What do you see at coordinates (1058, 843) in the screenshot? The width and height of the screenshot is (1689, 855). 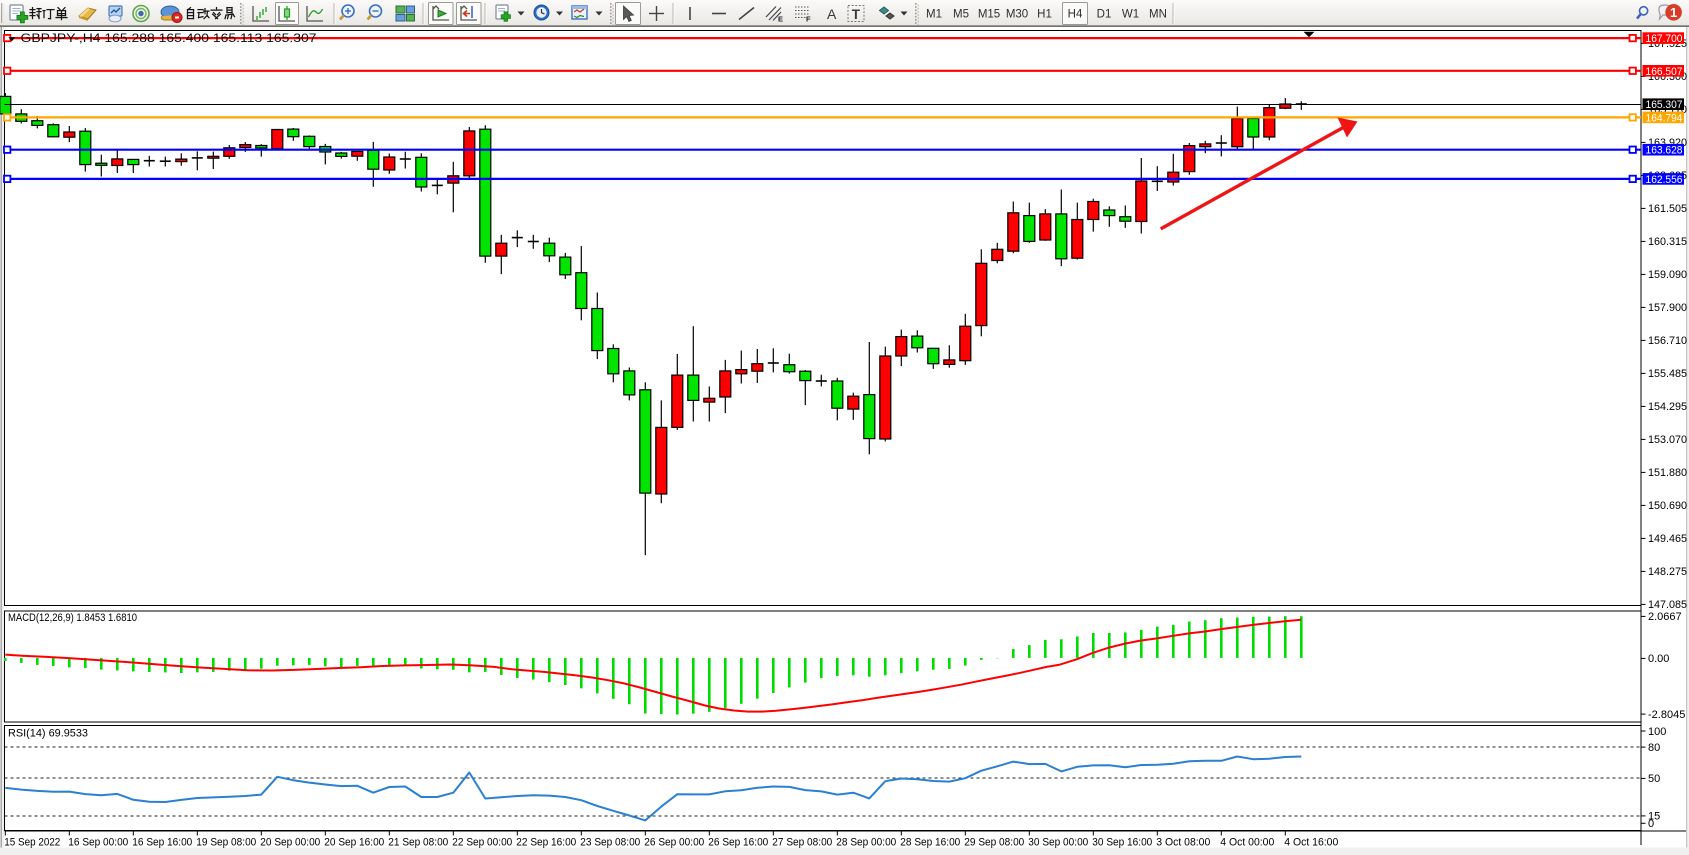 I see `svg-text: 30 Sep 00:00` at bounding box center [1058, 843].